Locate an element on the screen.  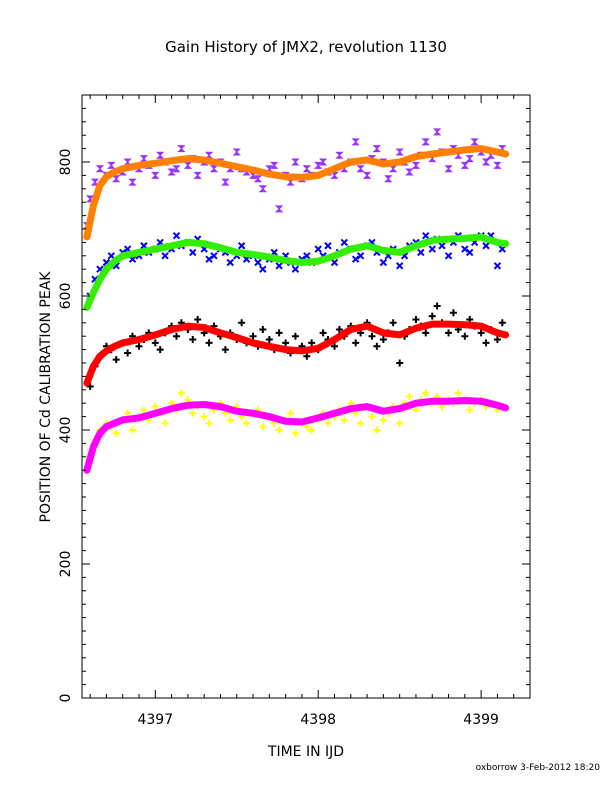
y-tick-label: 400 is located at coordinates (66, 430).